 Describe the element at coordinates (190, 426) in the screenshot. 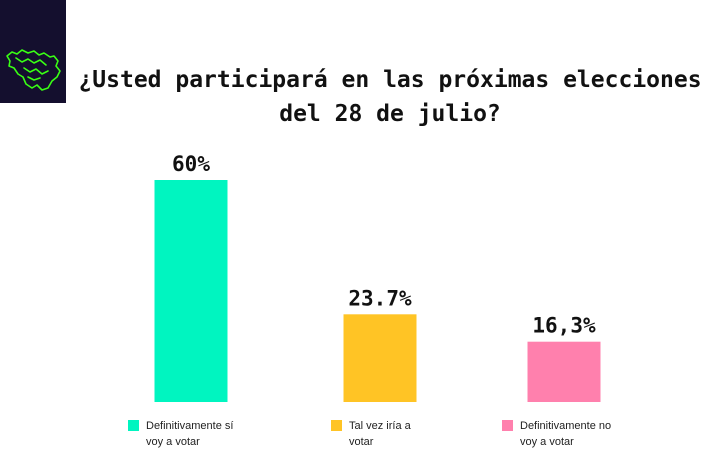

I see `legend-label-line: Definitivamente sí` at that location.